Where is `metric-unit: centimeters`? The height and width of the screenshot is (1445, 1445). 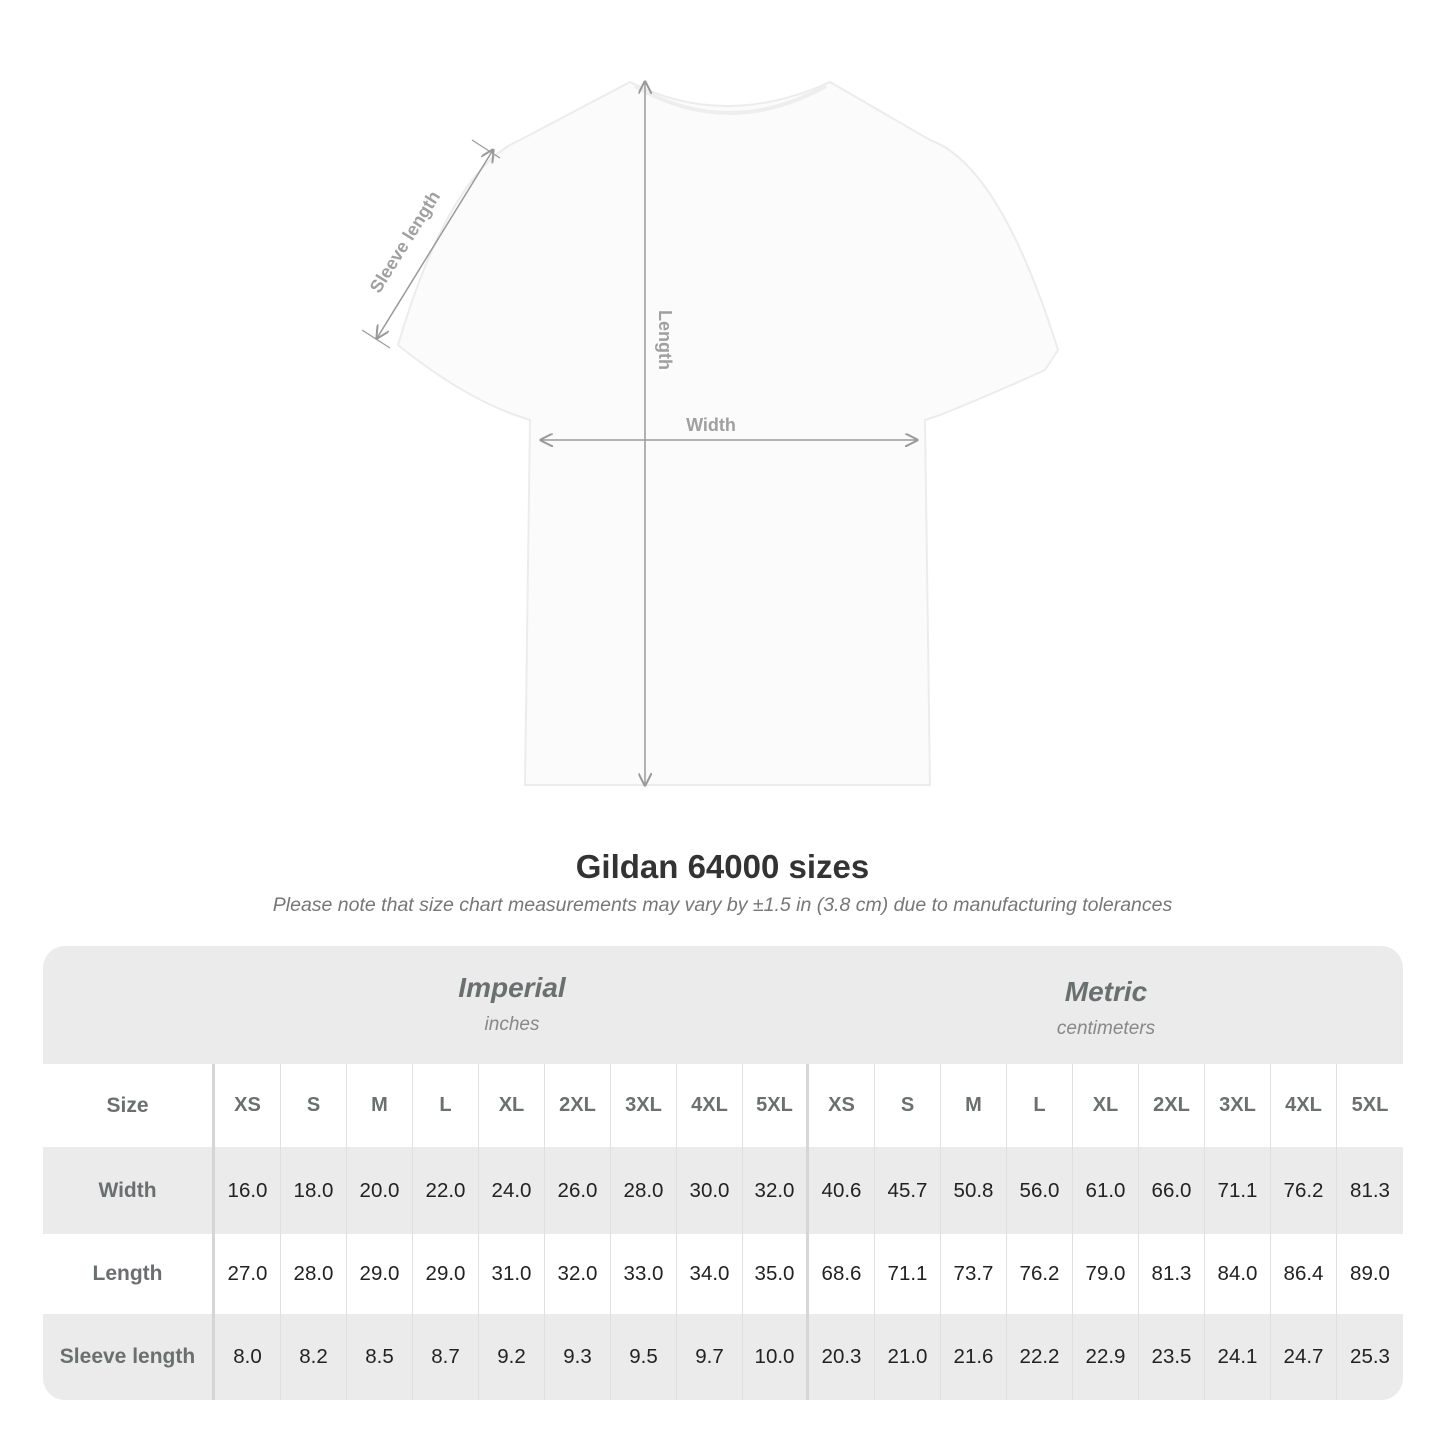 metric-unit: centimeters is located at coordinates (1106, 1028).